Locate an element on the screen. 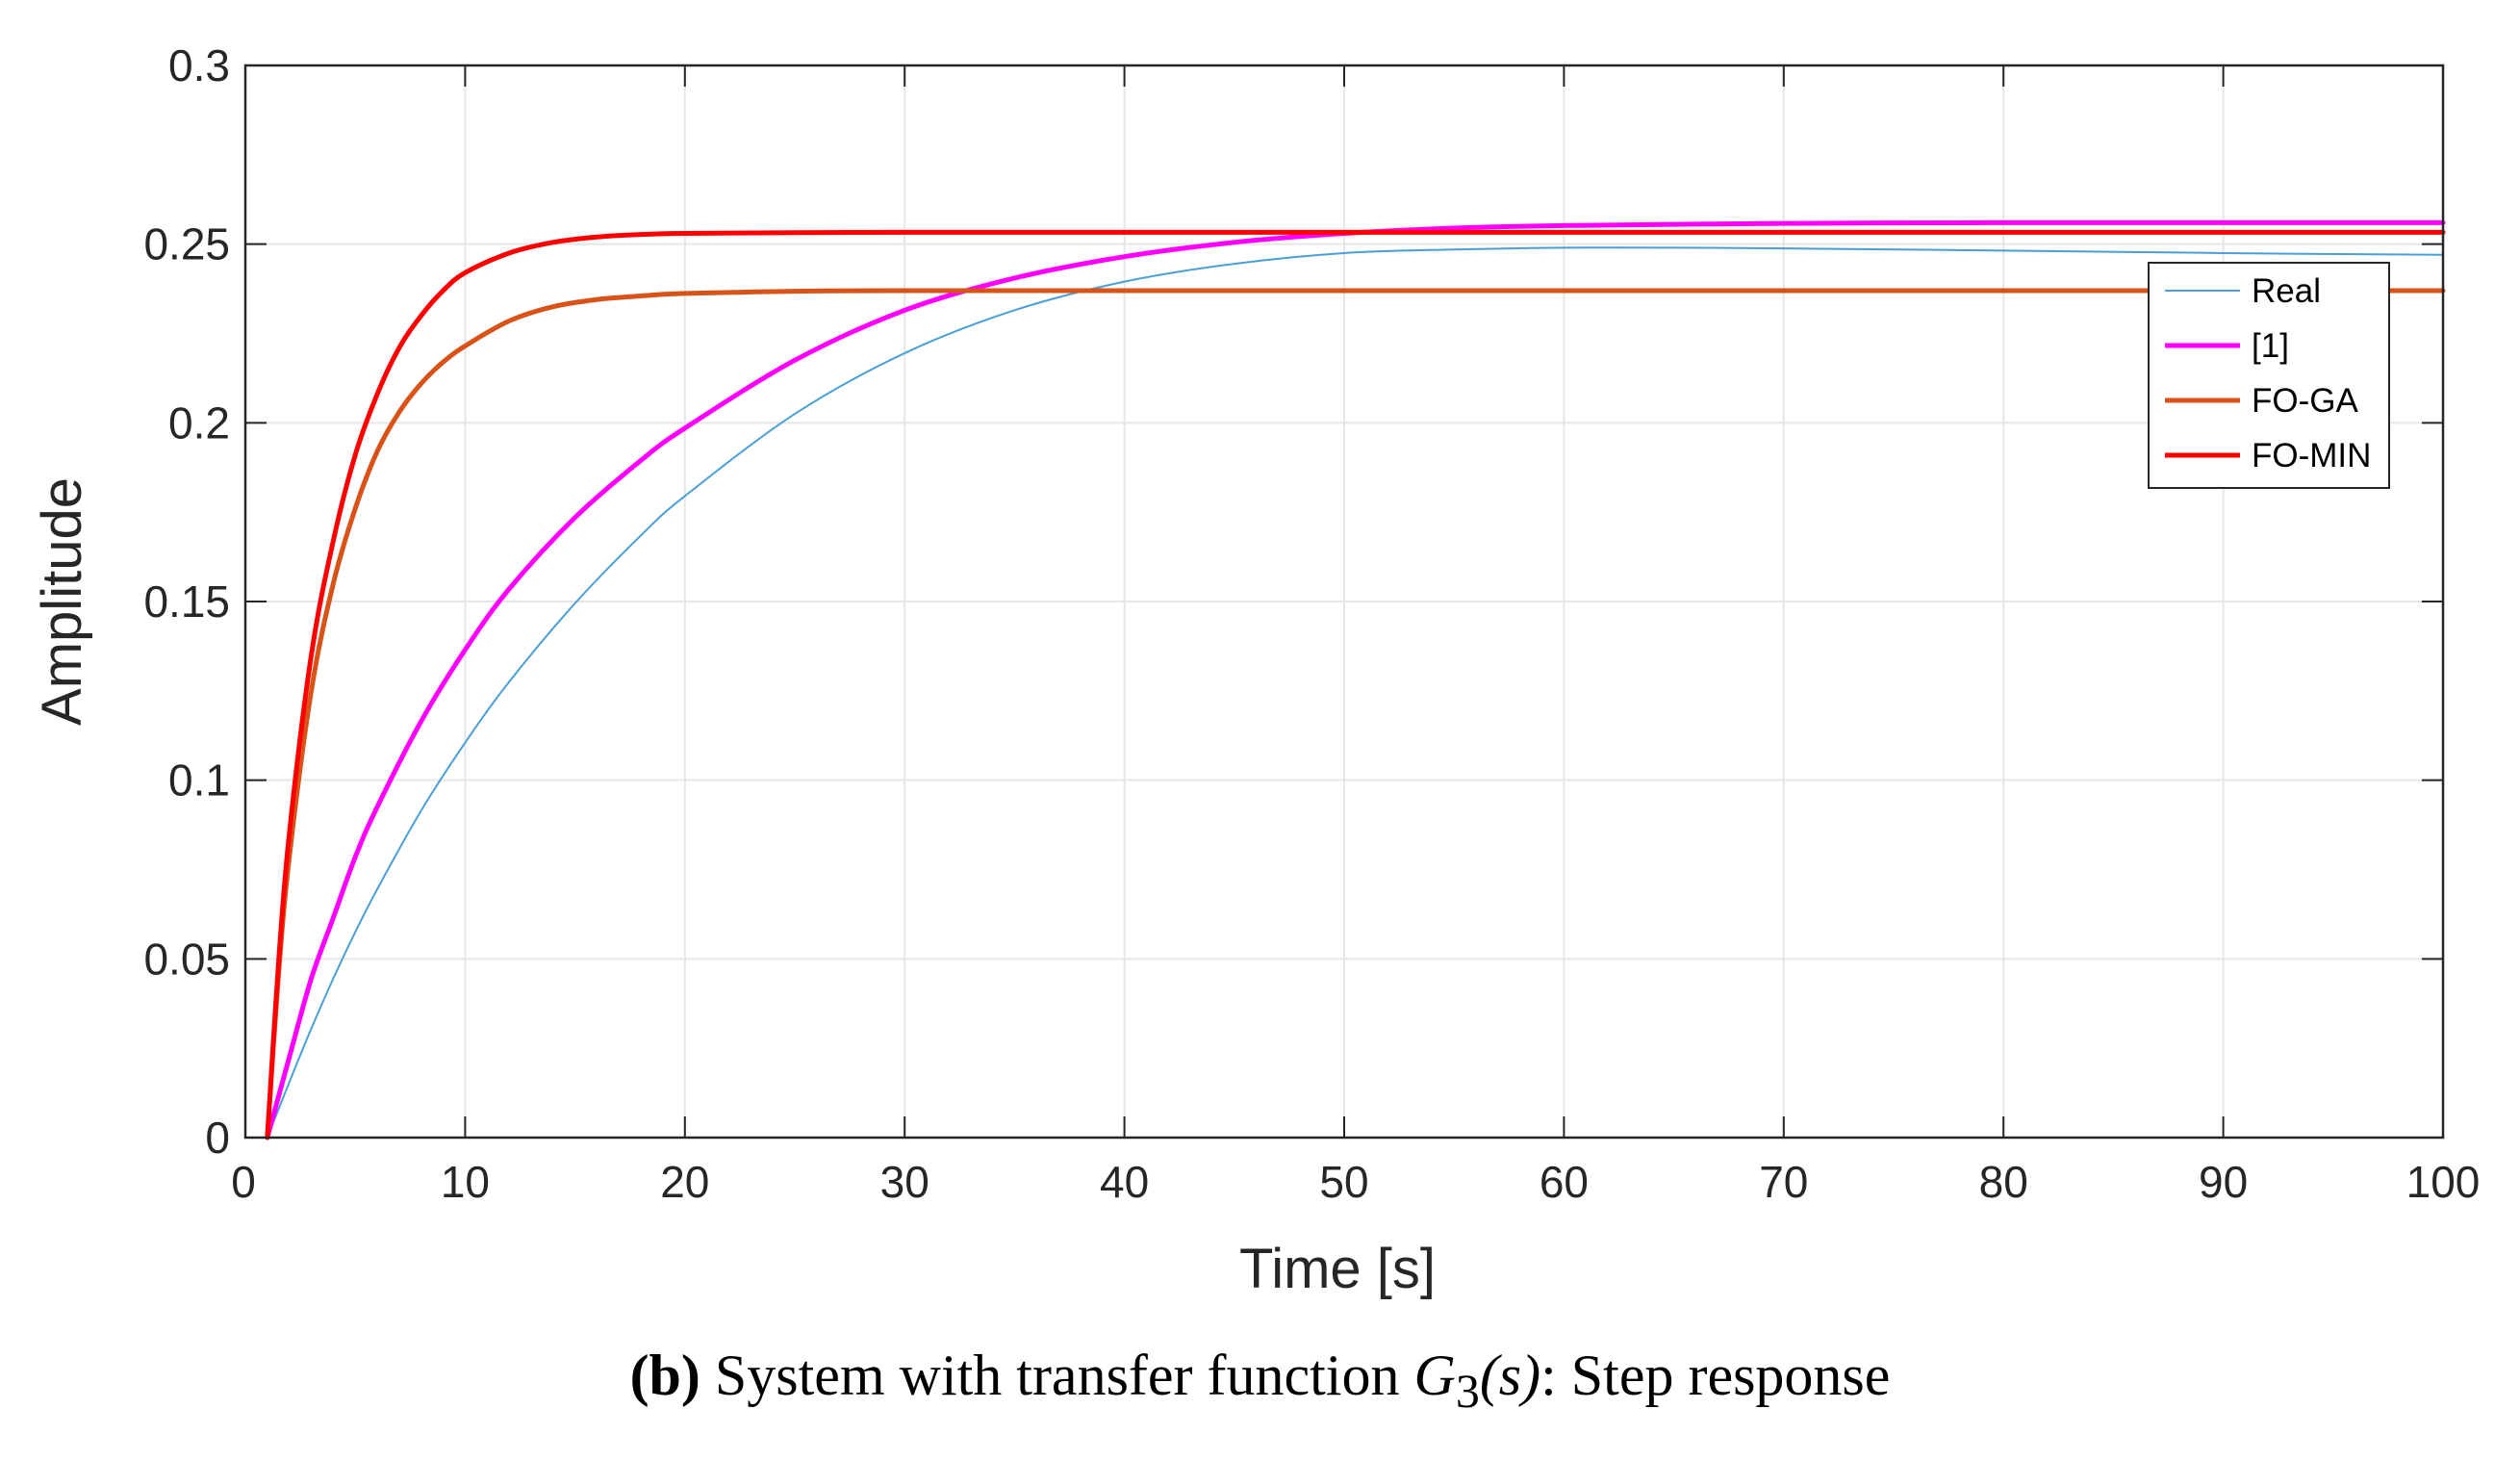 Image resolution: width=2520 pixels, height=1460 pixels. legend-box is located at coordinates (2269, 376).